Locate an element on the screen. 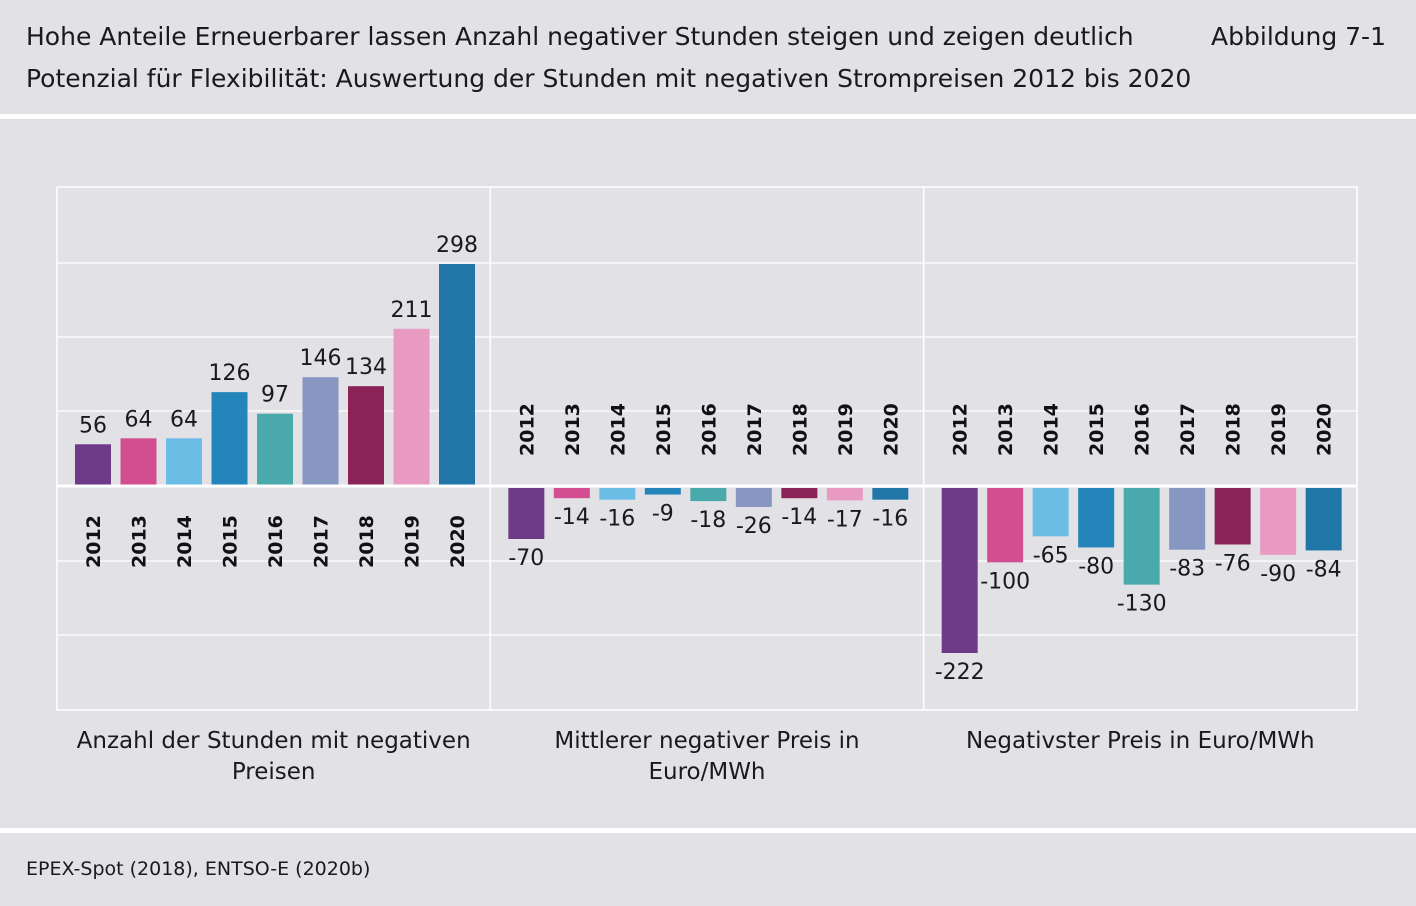 Image resolution: width=1416 pixels, height=906 pixels. year-label-1-2018: 2018 is located at coordinates (367, 541).